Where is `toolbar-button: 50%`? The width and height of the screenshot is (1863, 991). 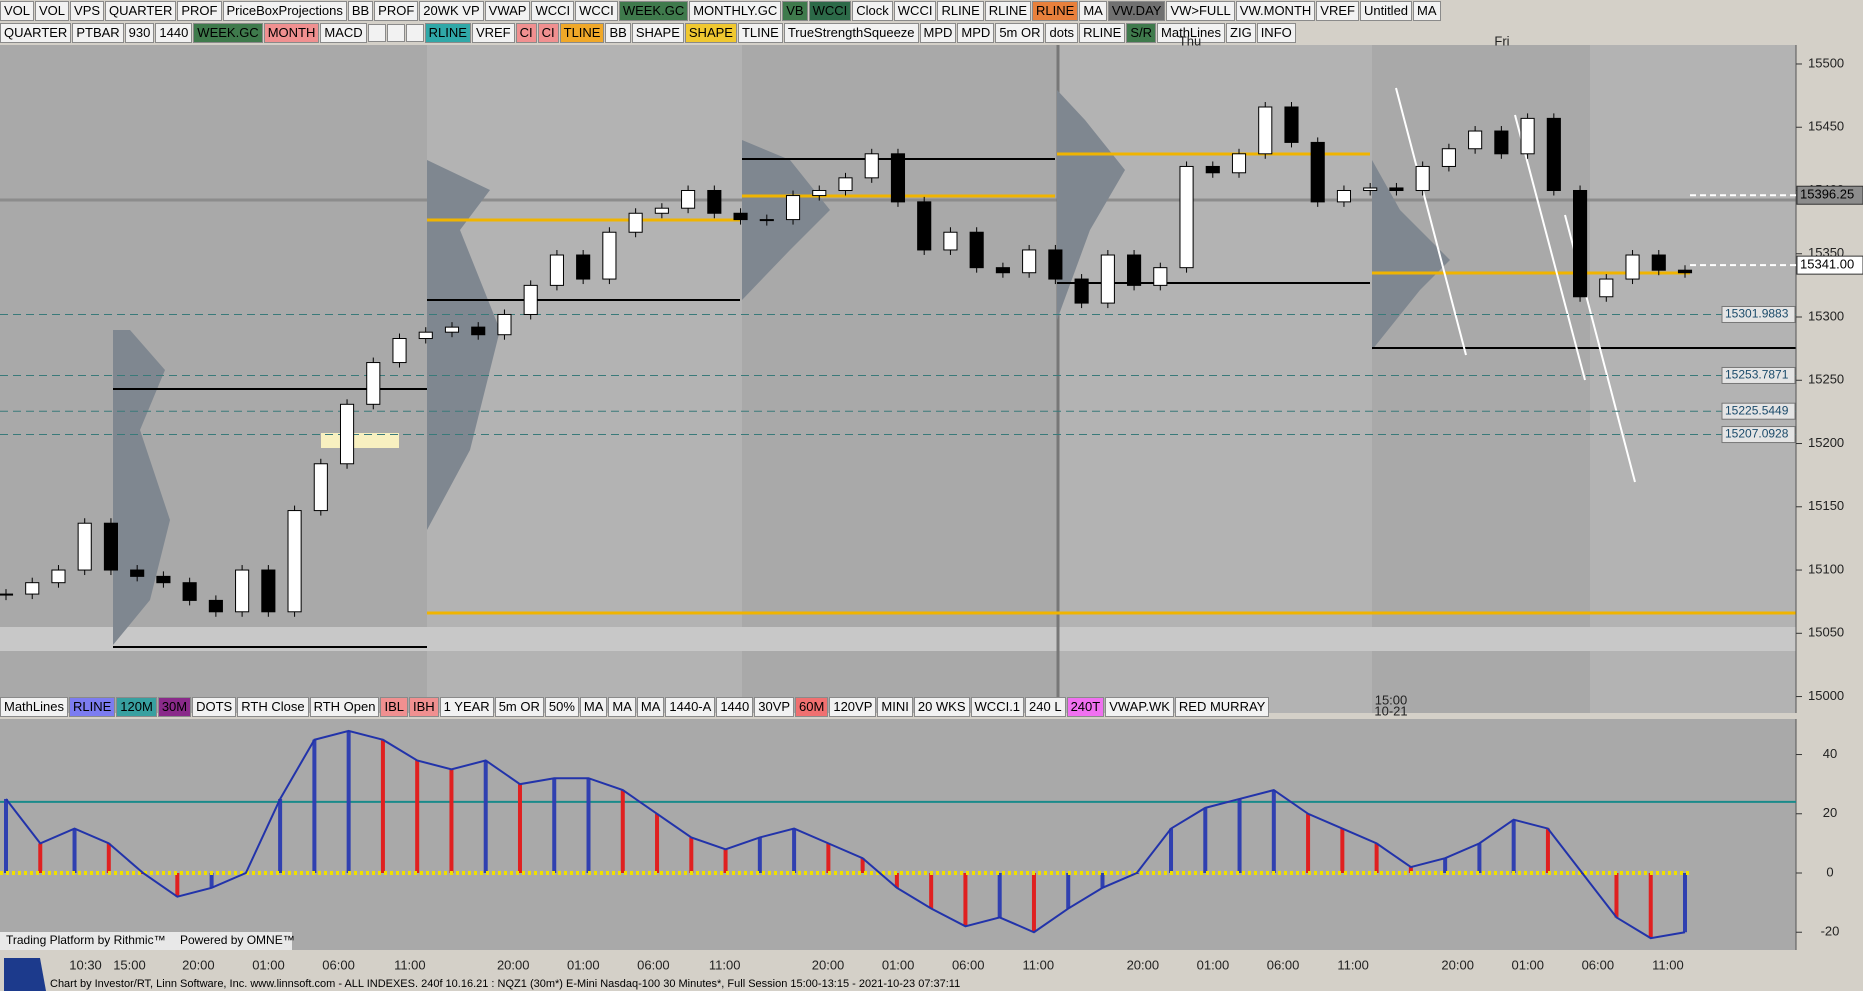 toolbar-button: 50% is located at coordinates (561, 706).